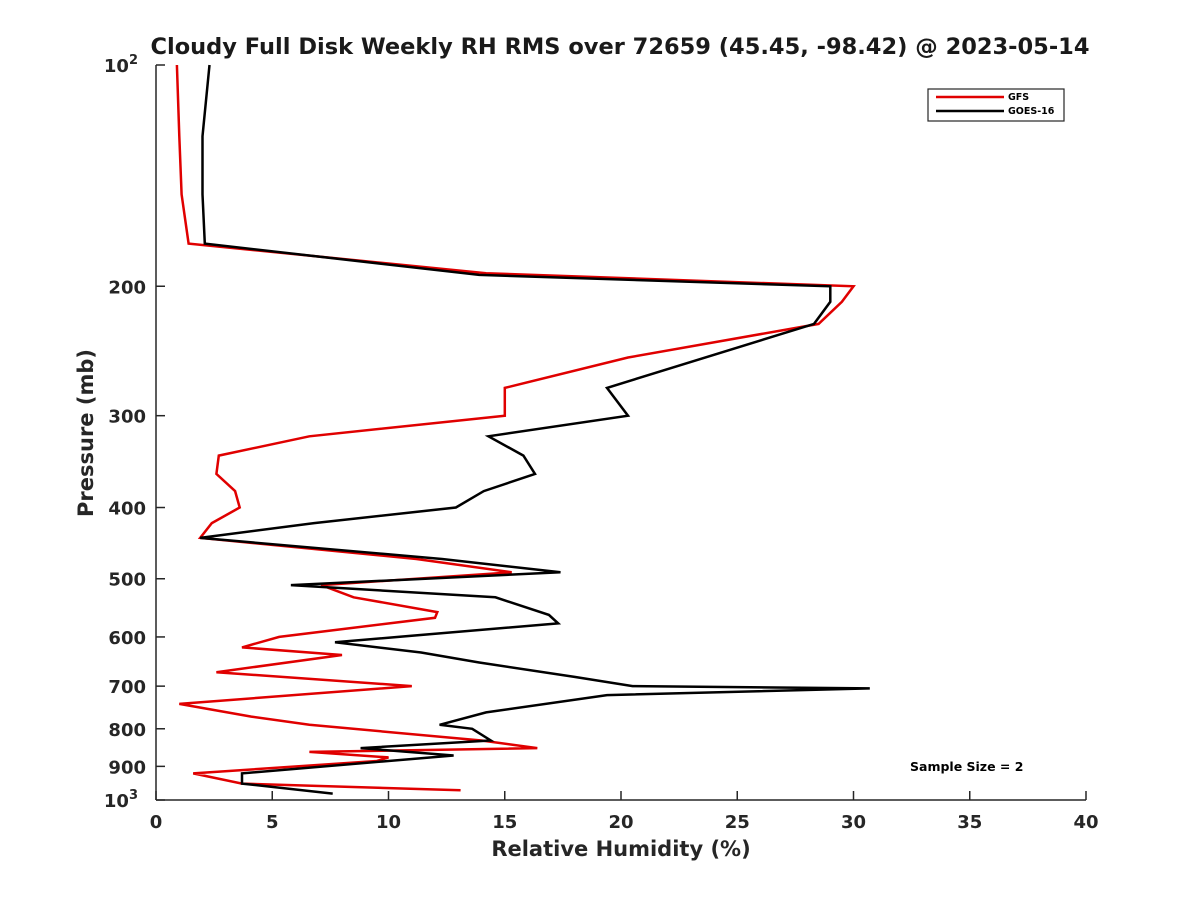  I want to click on x-tick-label: 25, so click(737, 822).